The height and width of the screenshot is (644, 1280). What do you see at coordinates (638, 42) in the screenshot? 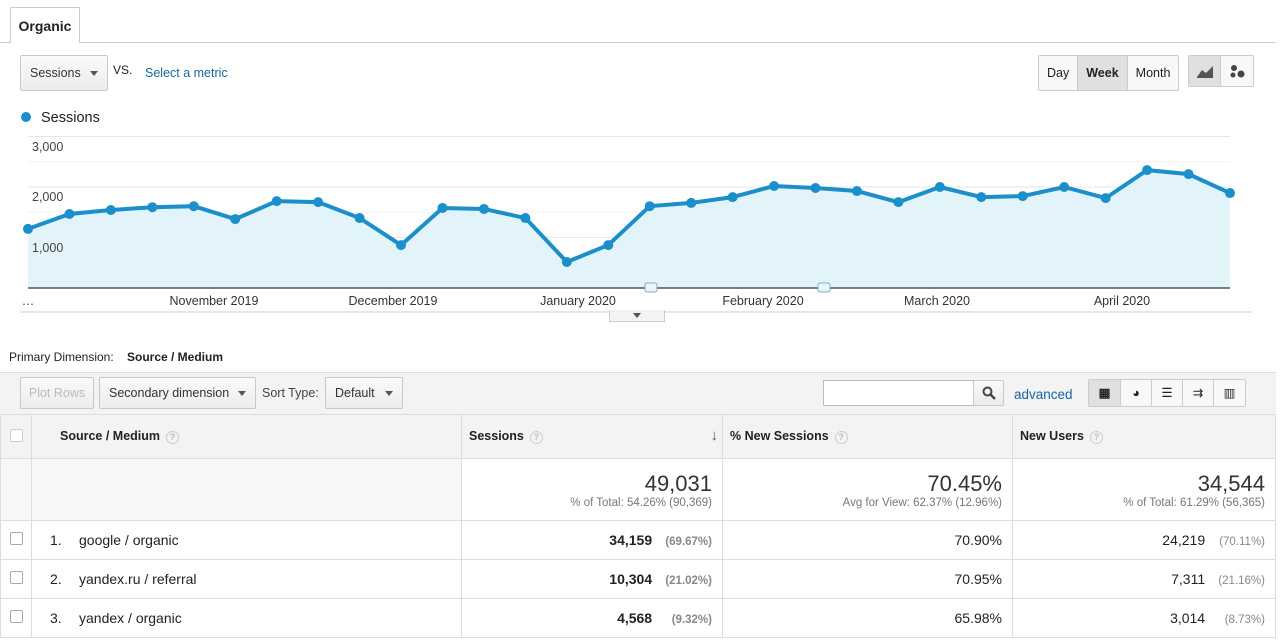
I see `tab-divider` at bounding box center [638, 42].